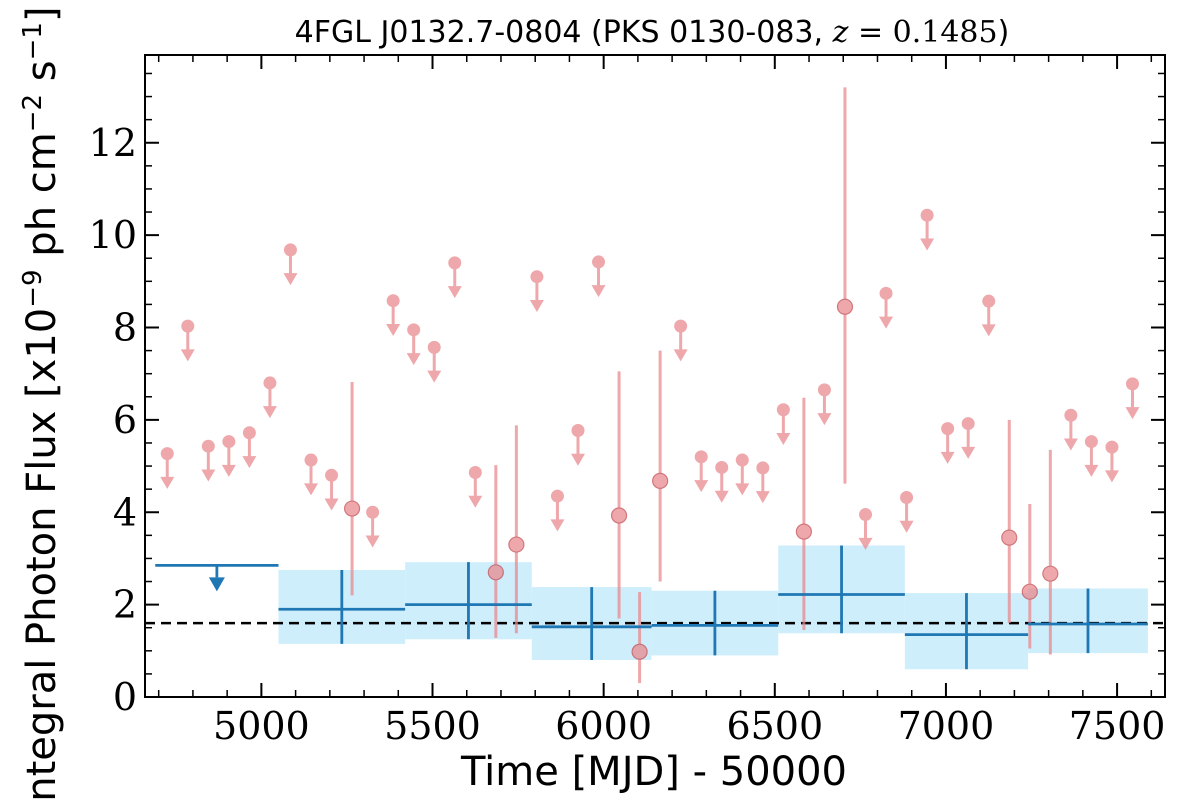 The image size is (1200, 805). Describe the element at coordinates (42, 14) in the screenshot. I see `y-axis-title-suffix: ]` at that location.